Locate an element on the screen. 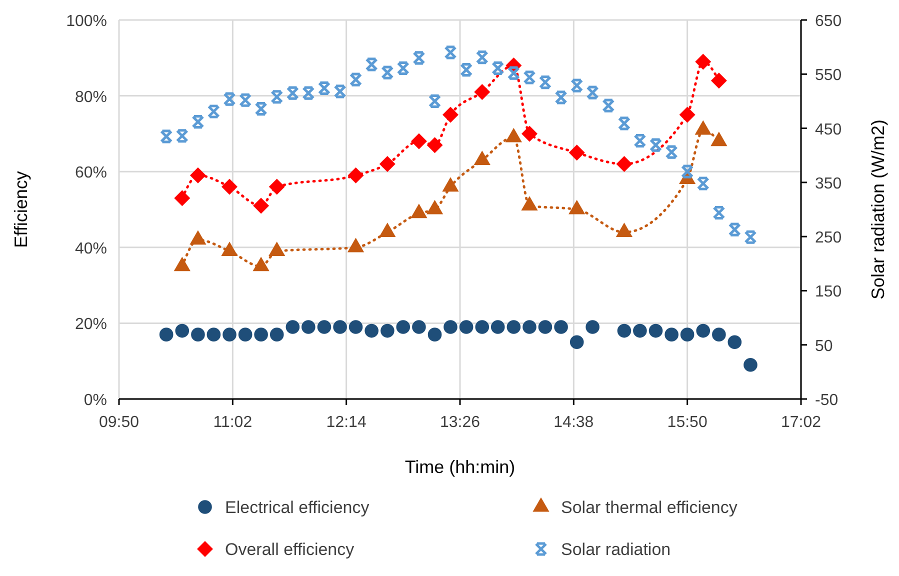 The width and height of the screenshot is (899, 576). y-axis-title: Efficiency is located at coordinates (21, 209).